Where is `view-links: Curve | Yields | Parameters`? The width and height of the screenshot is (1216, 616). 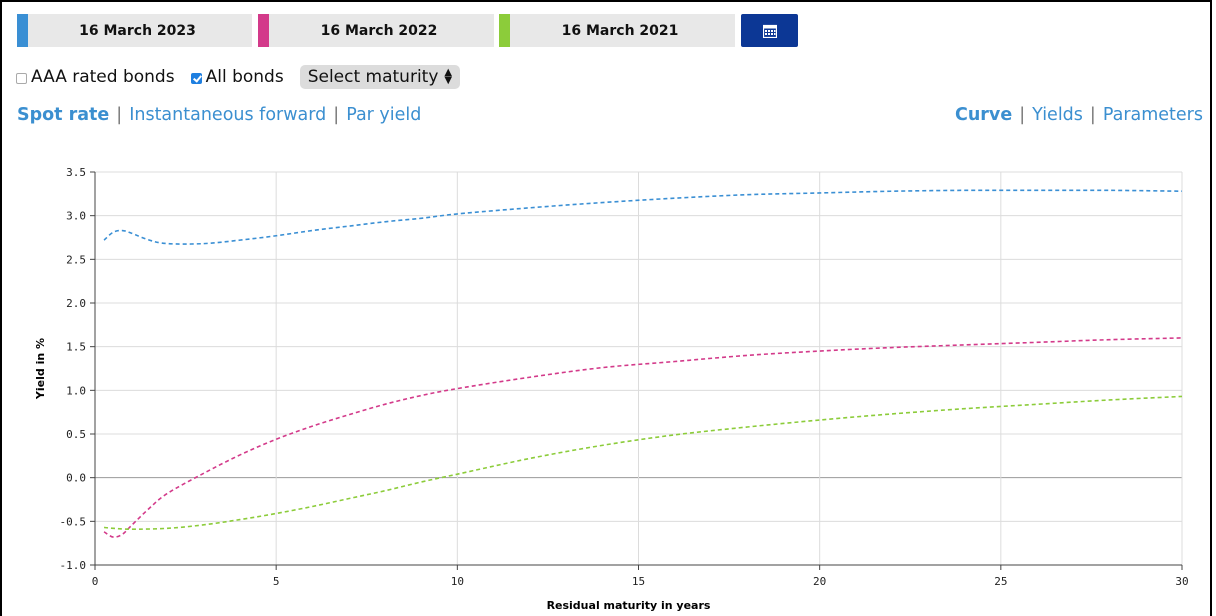
view-links: Curve | Yields | Parameters is located at coordinates (1079, 115).